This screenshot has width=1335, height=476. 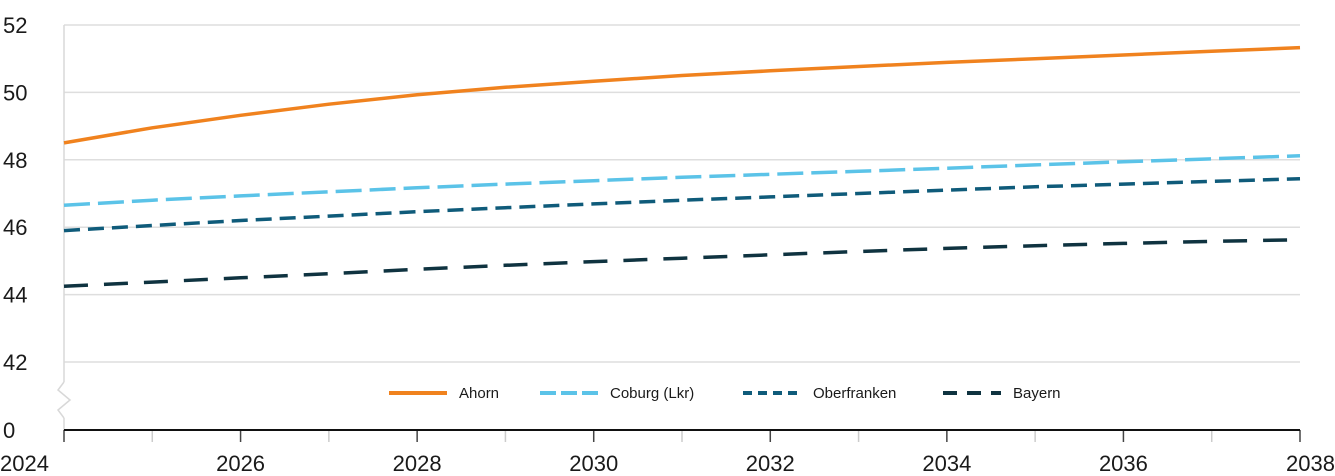 What do you see at coordinates (682, 436) in the screenshot?
I see `x-axis-ticks` at bounding box center [682, 436].